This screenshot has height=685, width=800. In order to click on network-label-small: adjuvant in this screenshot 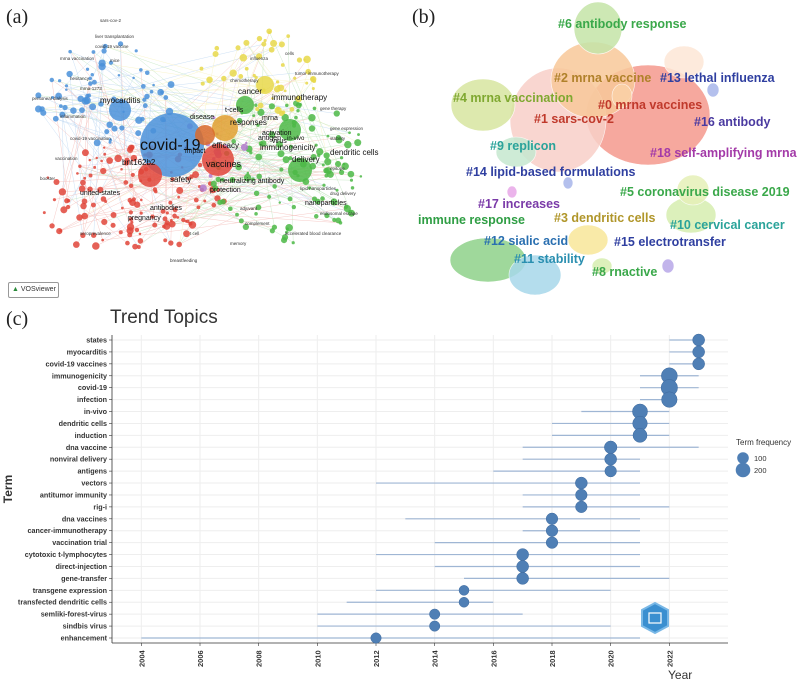, I will do `click(249, 208)`.